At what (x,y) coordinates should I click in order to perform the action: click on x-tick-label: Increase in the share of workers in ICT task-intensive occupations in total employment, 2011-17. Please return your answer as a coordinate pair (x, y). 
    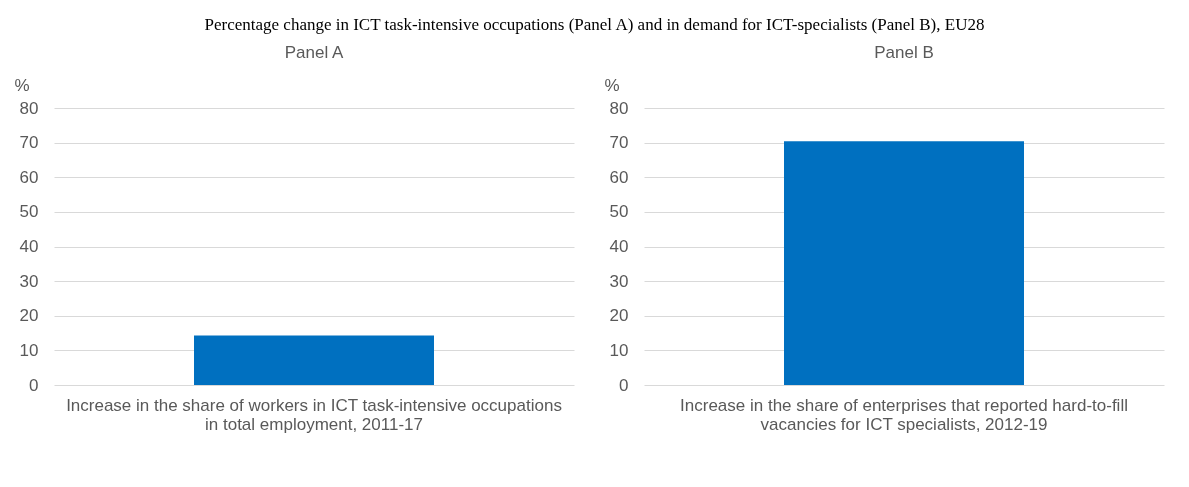
    Looking at the image, I should click on (314, 414).